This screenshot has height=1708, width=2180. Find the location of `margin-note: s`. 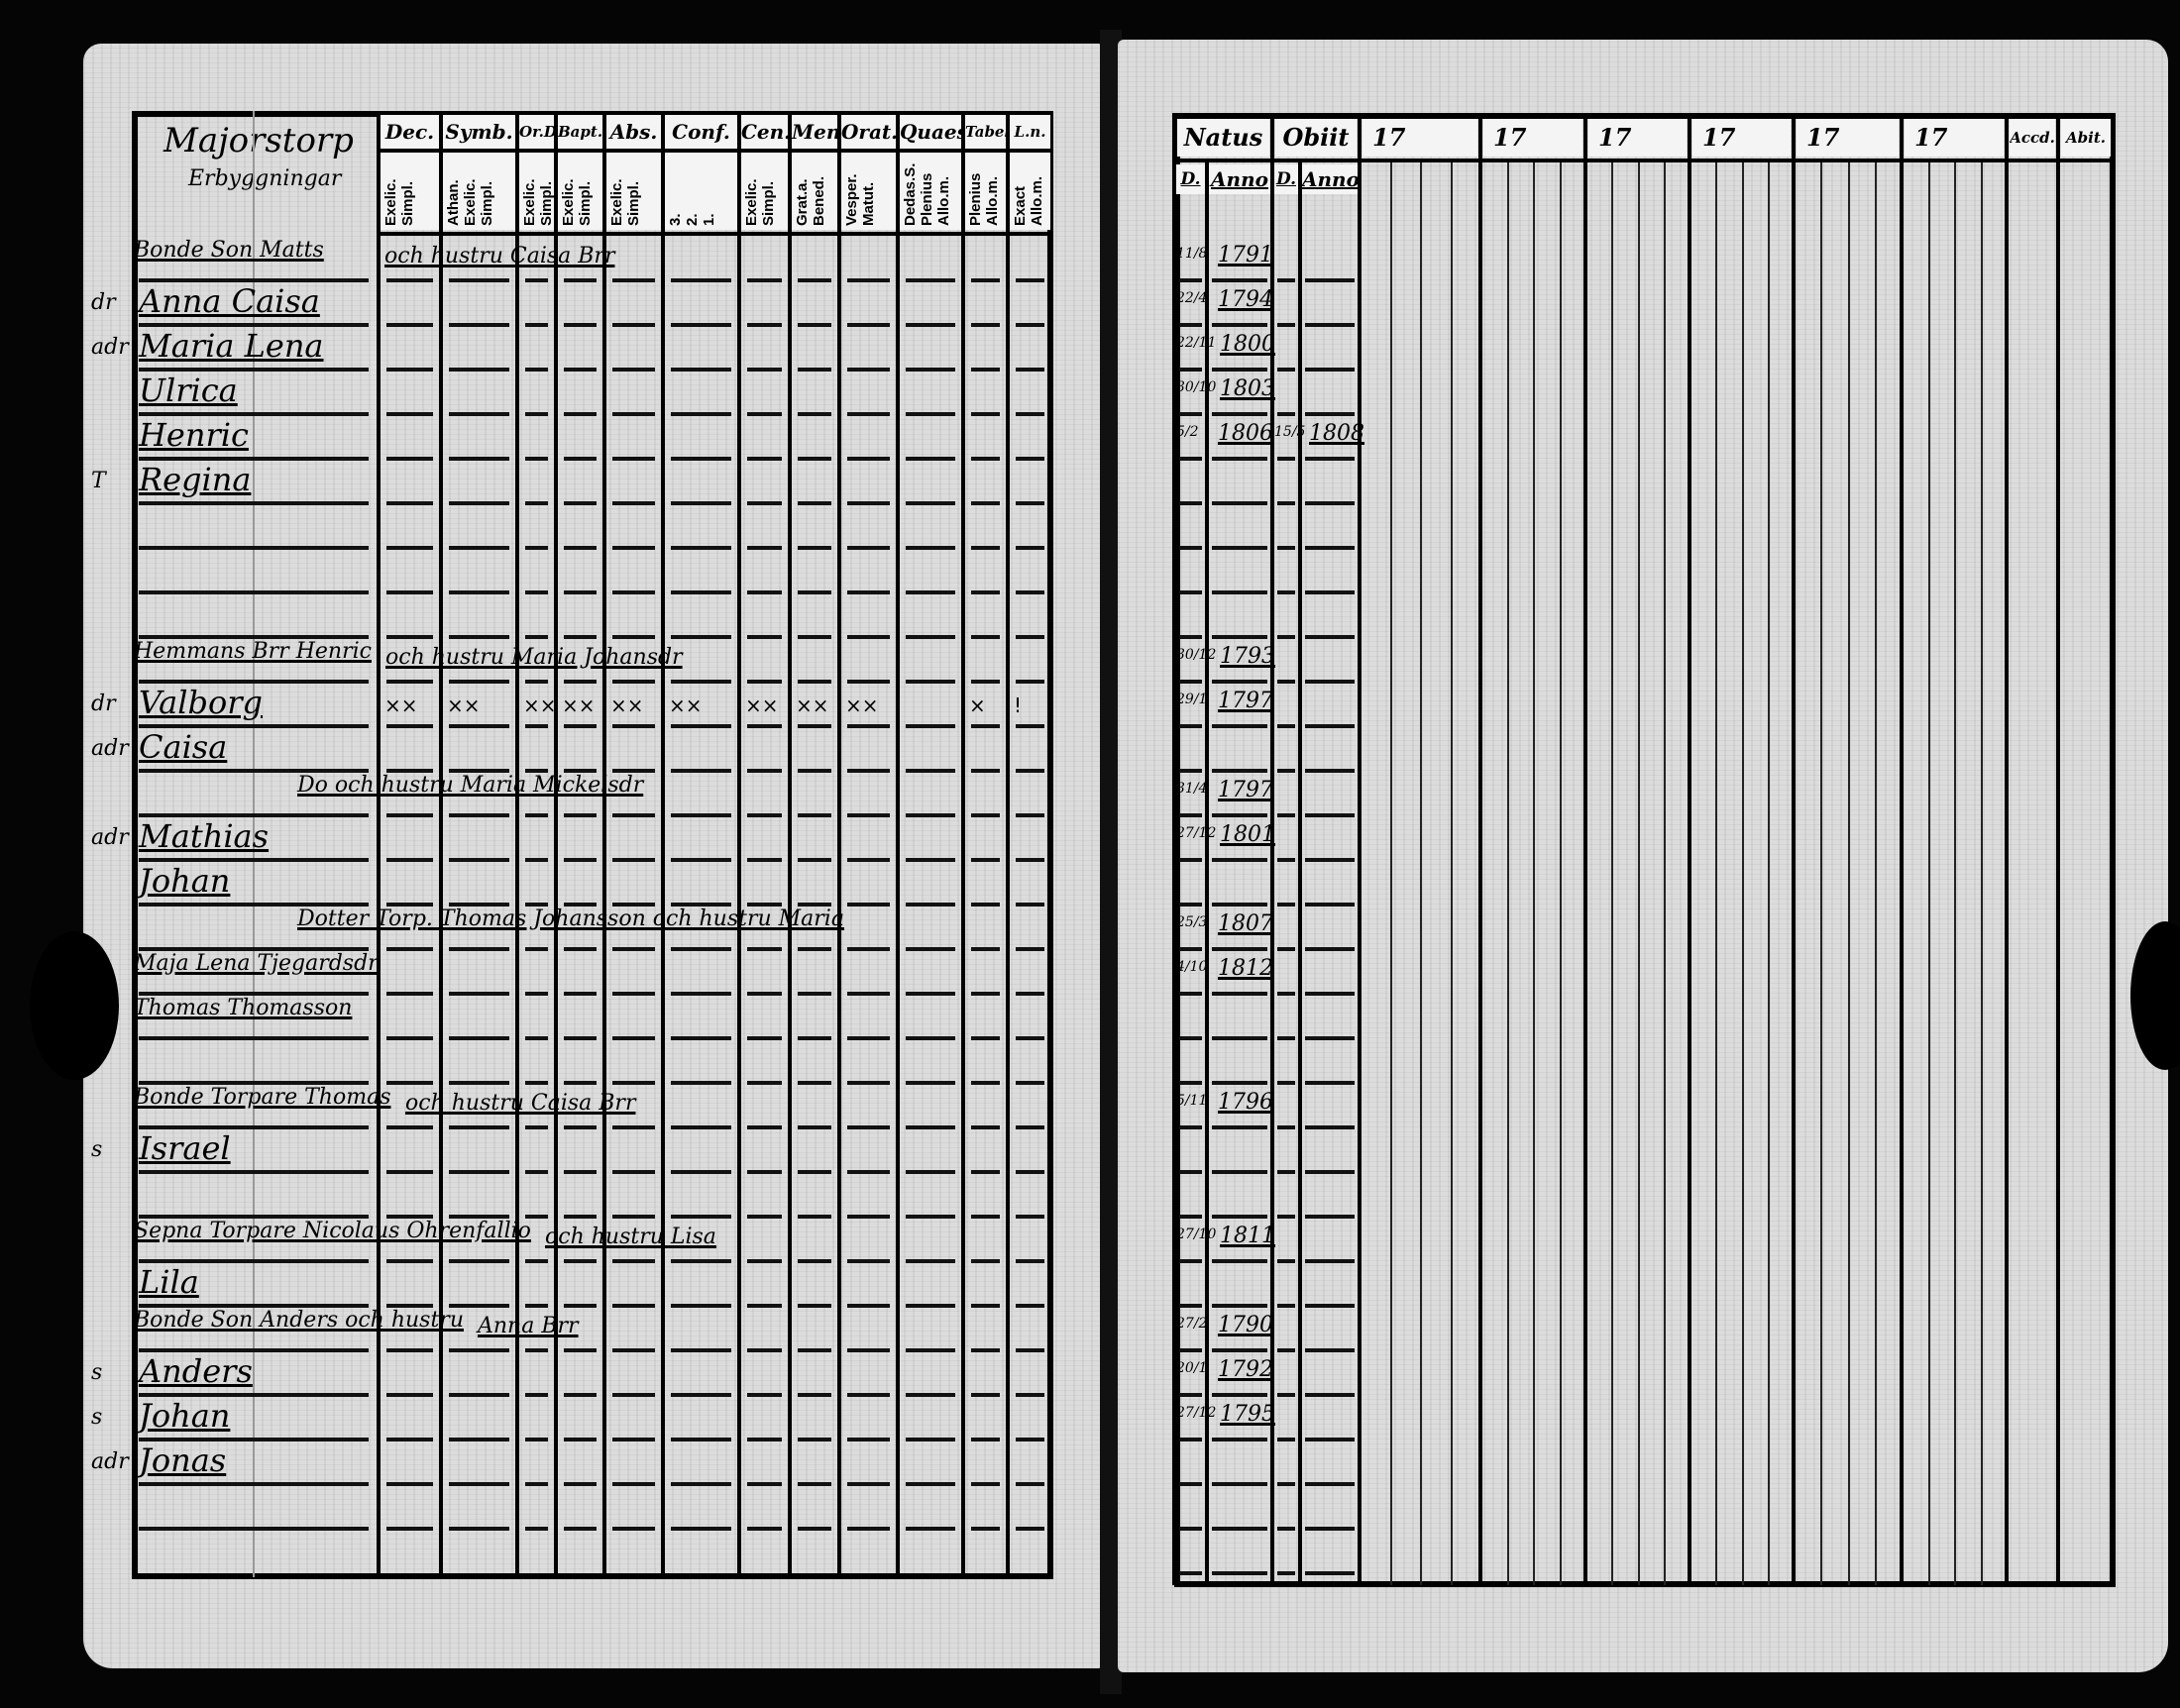

margin-note: s is located at coordinates (97, 1417).